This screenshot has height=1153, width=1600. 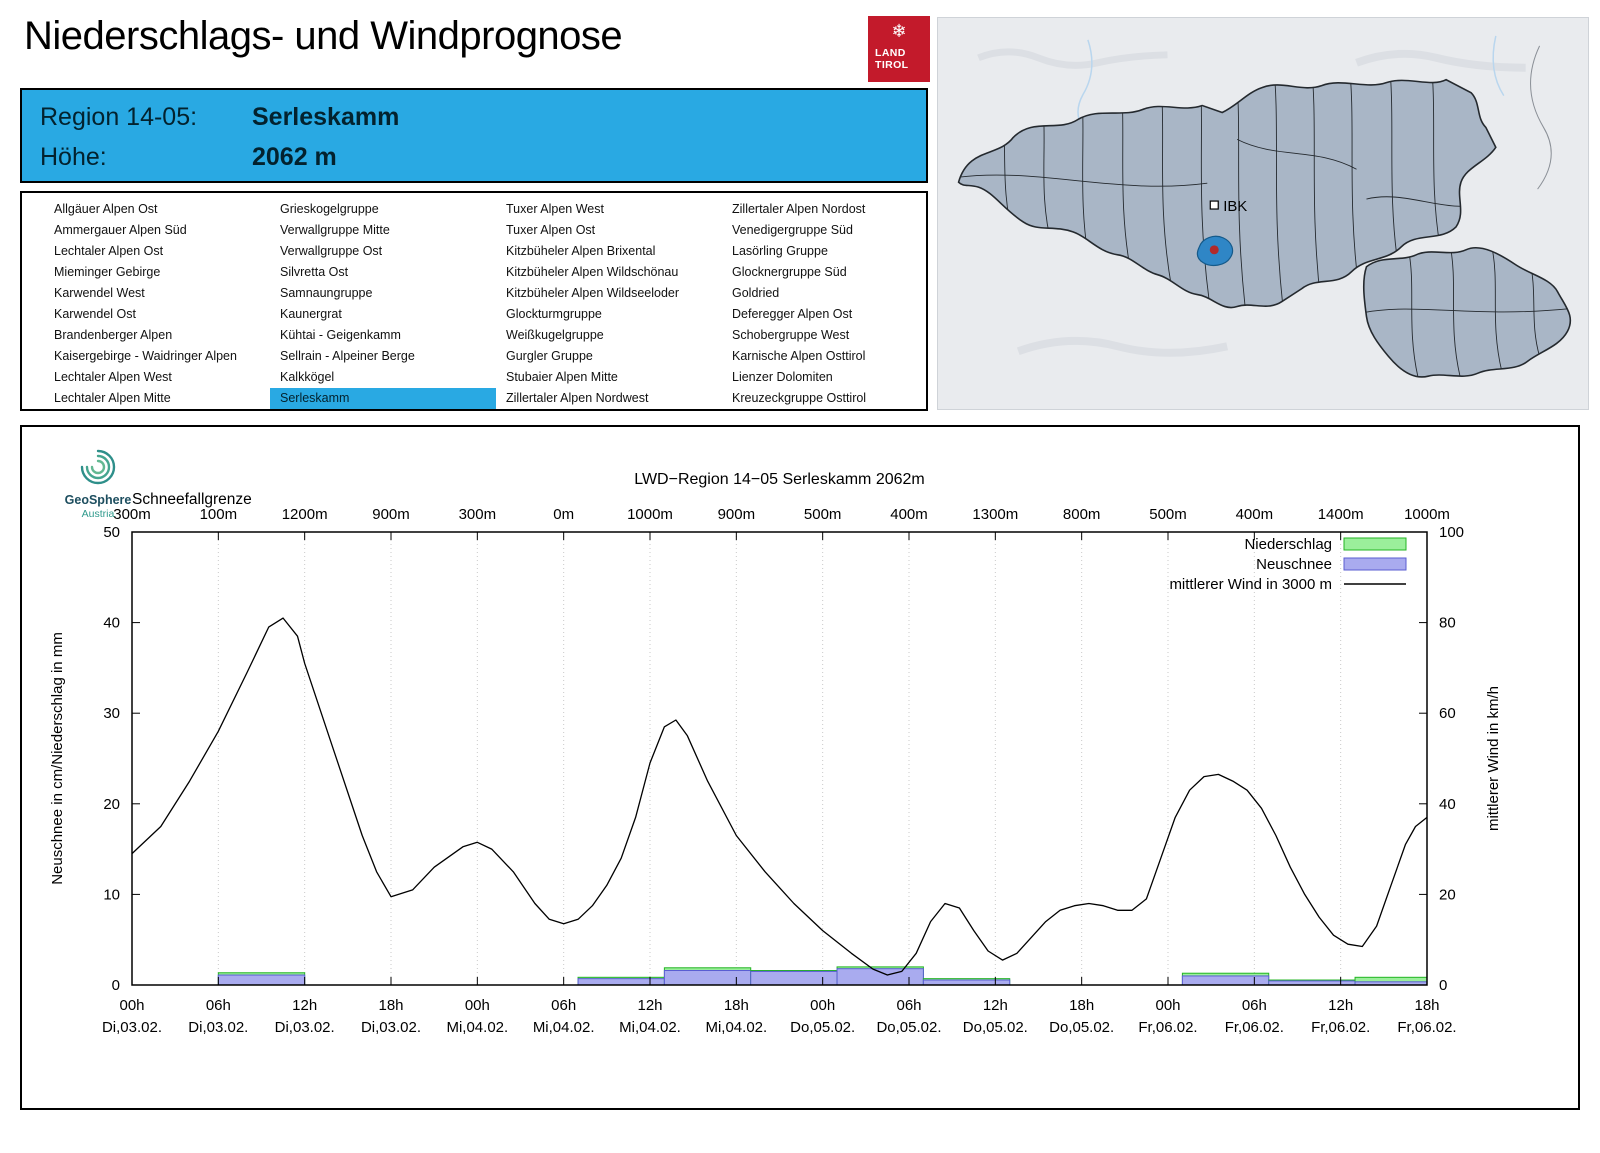 What do you see at coordinates (1214, 205) in the screenshot?
I see `ibk-marker` at bounding box center [1214, 205].